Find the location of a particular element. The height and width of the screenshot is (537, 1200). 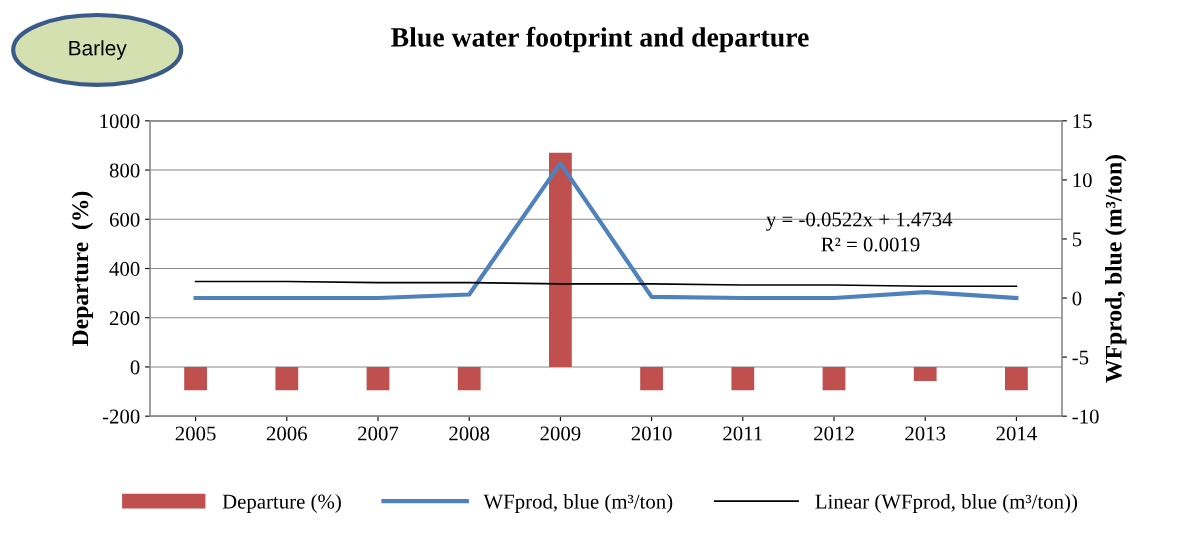

x-tick-label: 2006 is located at coordinates (287, 433).